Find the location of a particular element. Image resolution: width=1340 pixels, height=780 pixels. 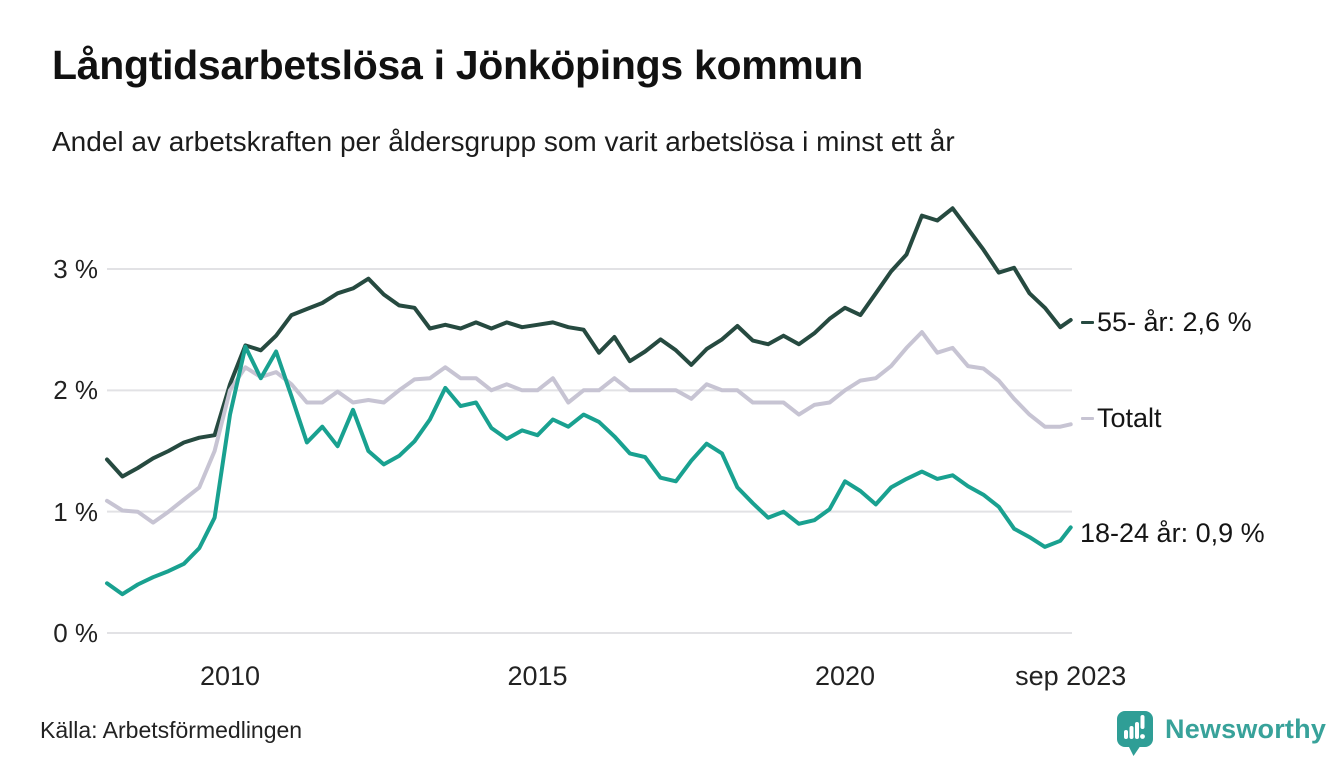

source-credit: Källa: Arbetsförmedlingen is located at coordinates (171, 730).